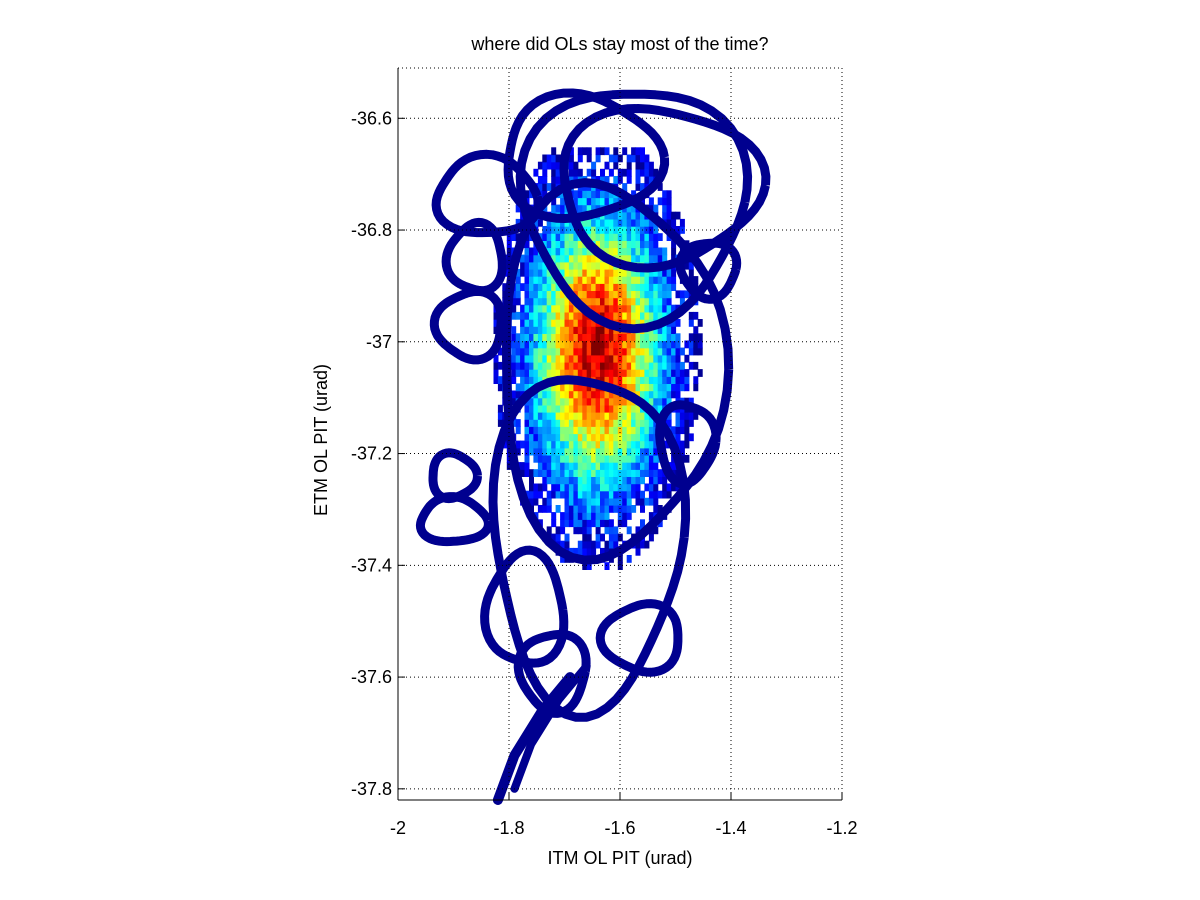 This screenshot has width=1200, height=900. Describe the element at coordinates (552, 673) in the screenshot. I see `trajectory-loop` at that location.